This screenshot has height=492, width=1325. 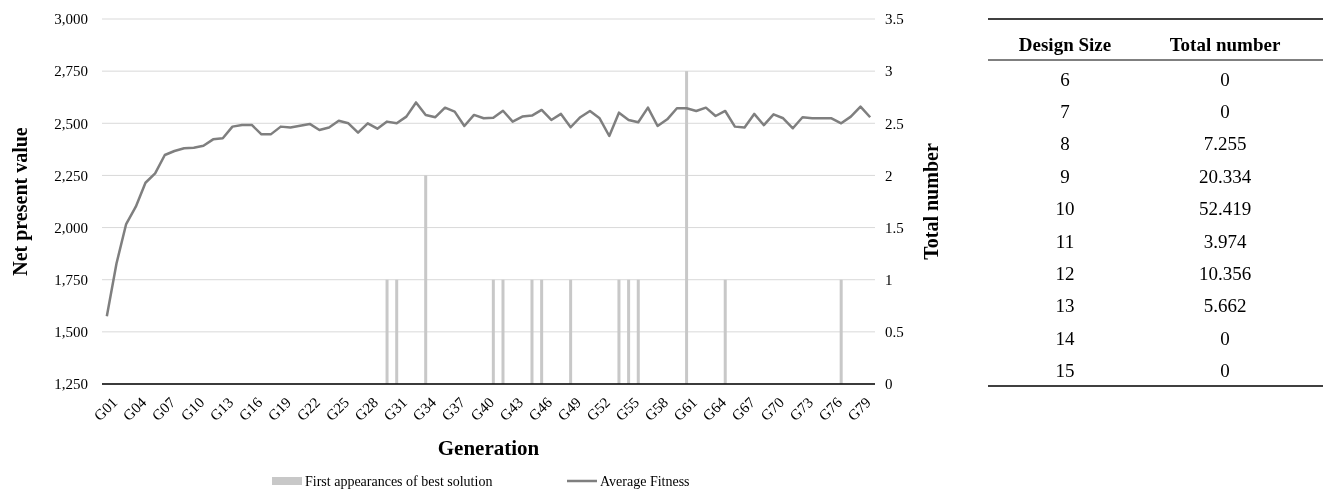 What do you see at coordinates (656, 409) in the screenshot?
I see `x-tick-label: G58` at bounding box center [656, 409].